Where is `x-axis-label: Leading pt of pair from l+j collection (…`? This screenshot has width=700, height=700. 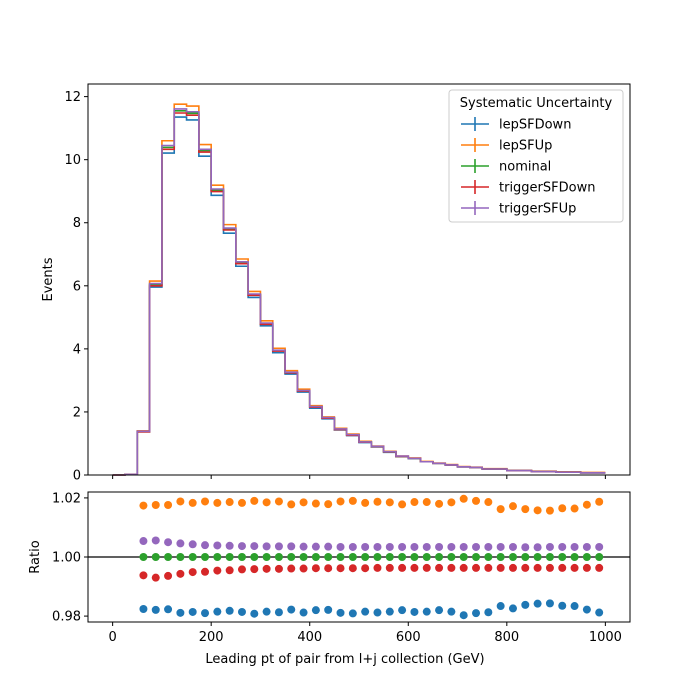
x-axis-label: Leading pt of pair from l+j collection (… is located at coordinates (344, 659).